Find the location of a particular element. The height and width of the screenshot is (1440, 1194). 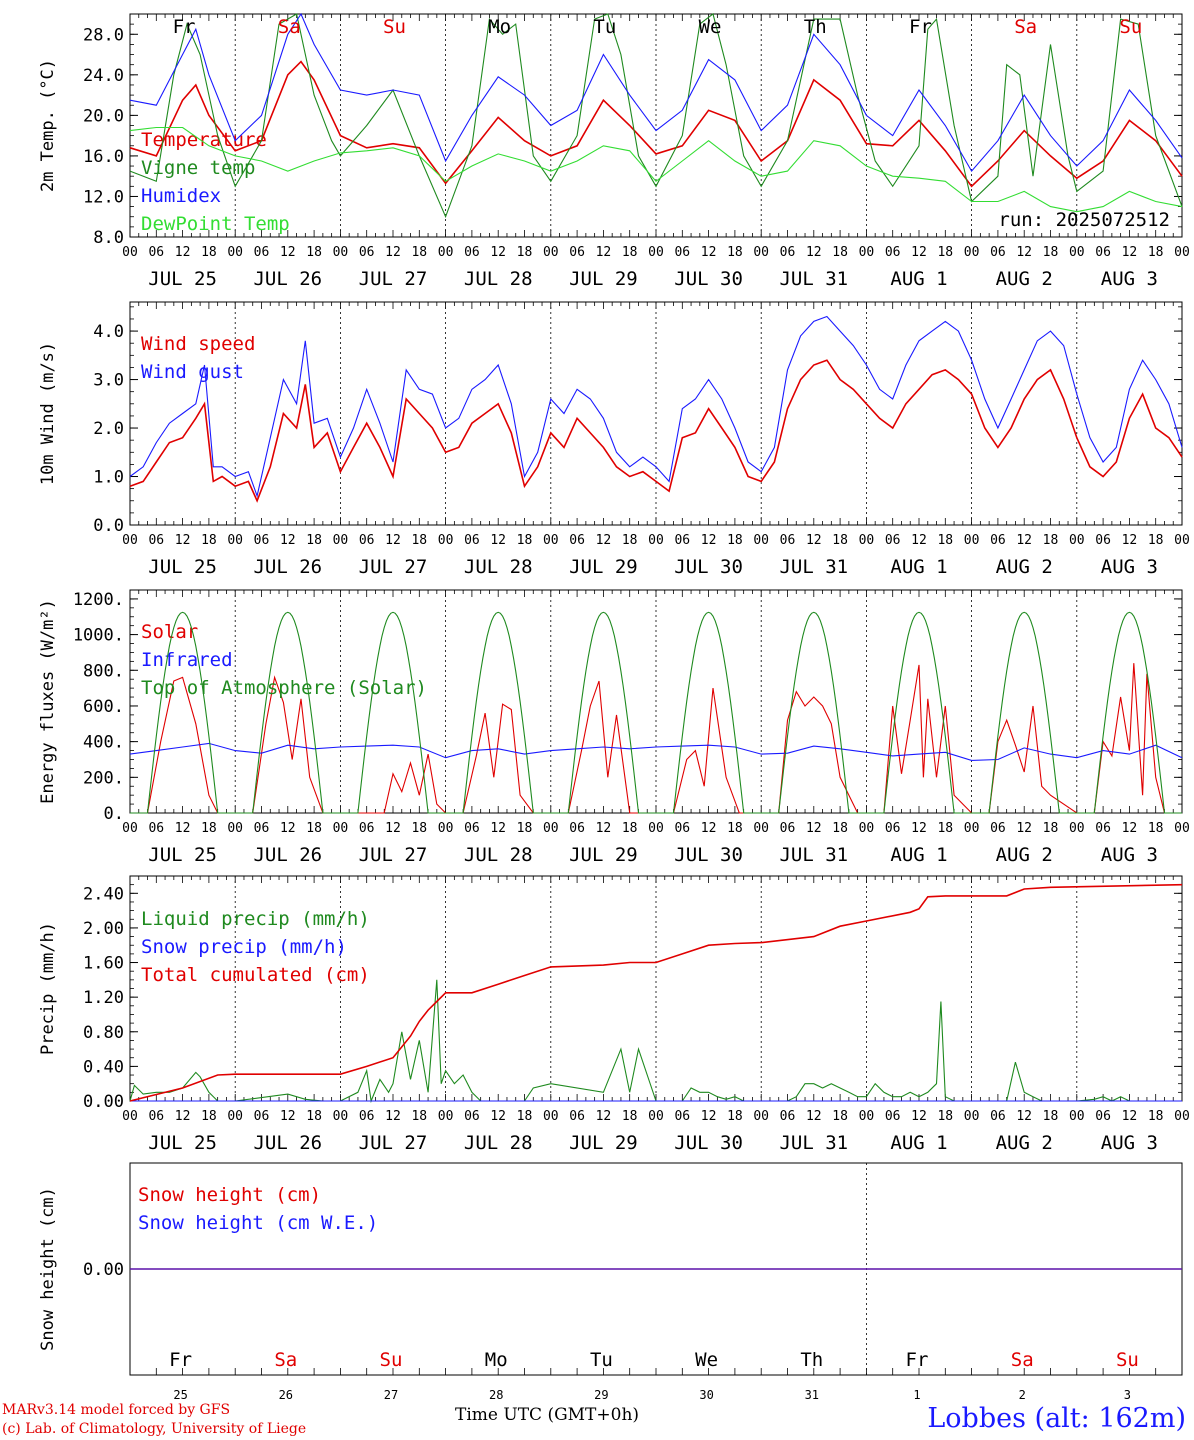

y-axis-label: 10m Wind (m/s) is located at coordinates (48, 413).